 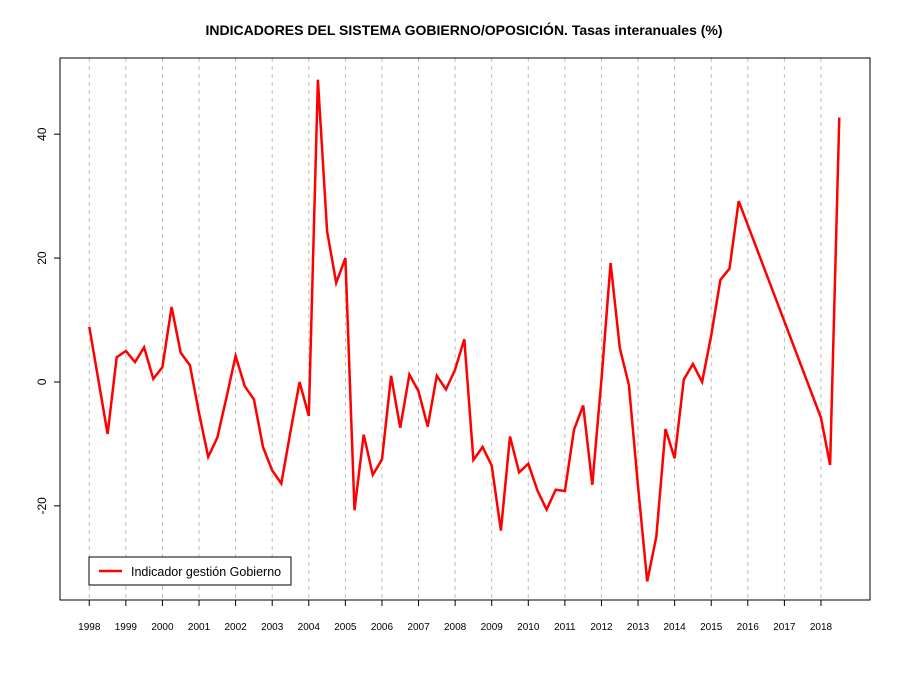 I want to click on x-tick-label: 2014, so click(x=675, y=627).